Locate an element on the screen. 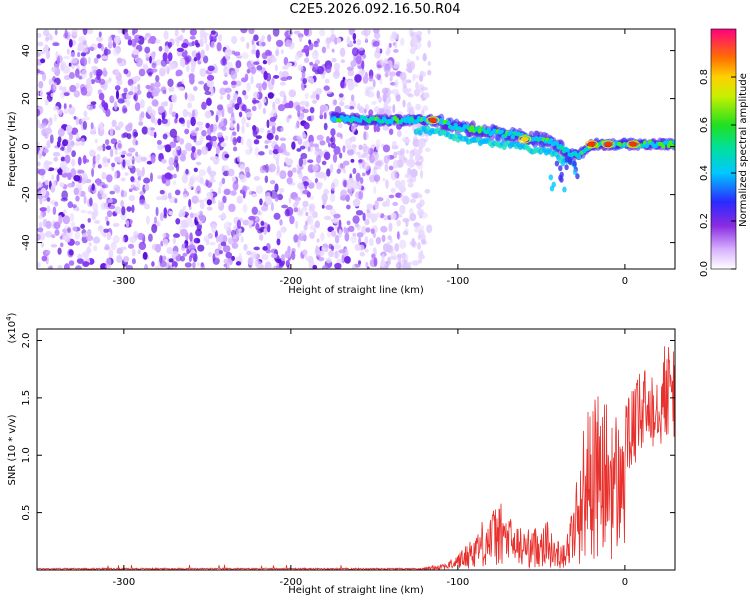 This screenshot has height=600, width=750. x-tick-label: 0 is located at coordinates (625, 281).